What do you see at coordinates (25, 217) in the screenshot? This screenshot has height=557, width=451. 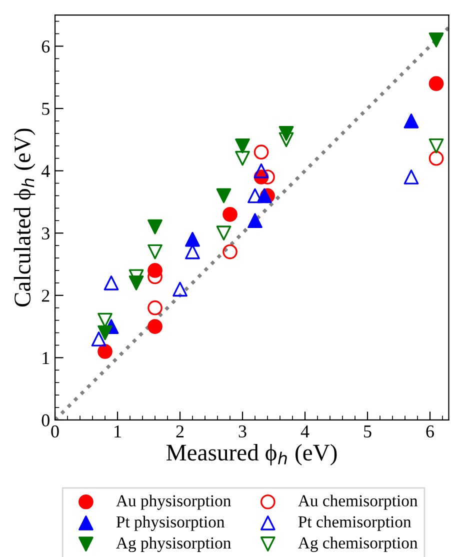 I see `y-axis-title: Calculated ϕ$_{h}$ (eV)` at bounding box center [25, 217].